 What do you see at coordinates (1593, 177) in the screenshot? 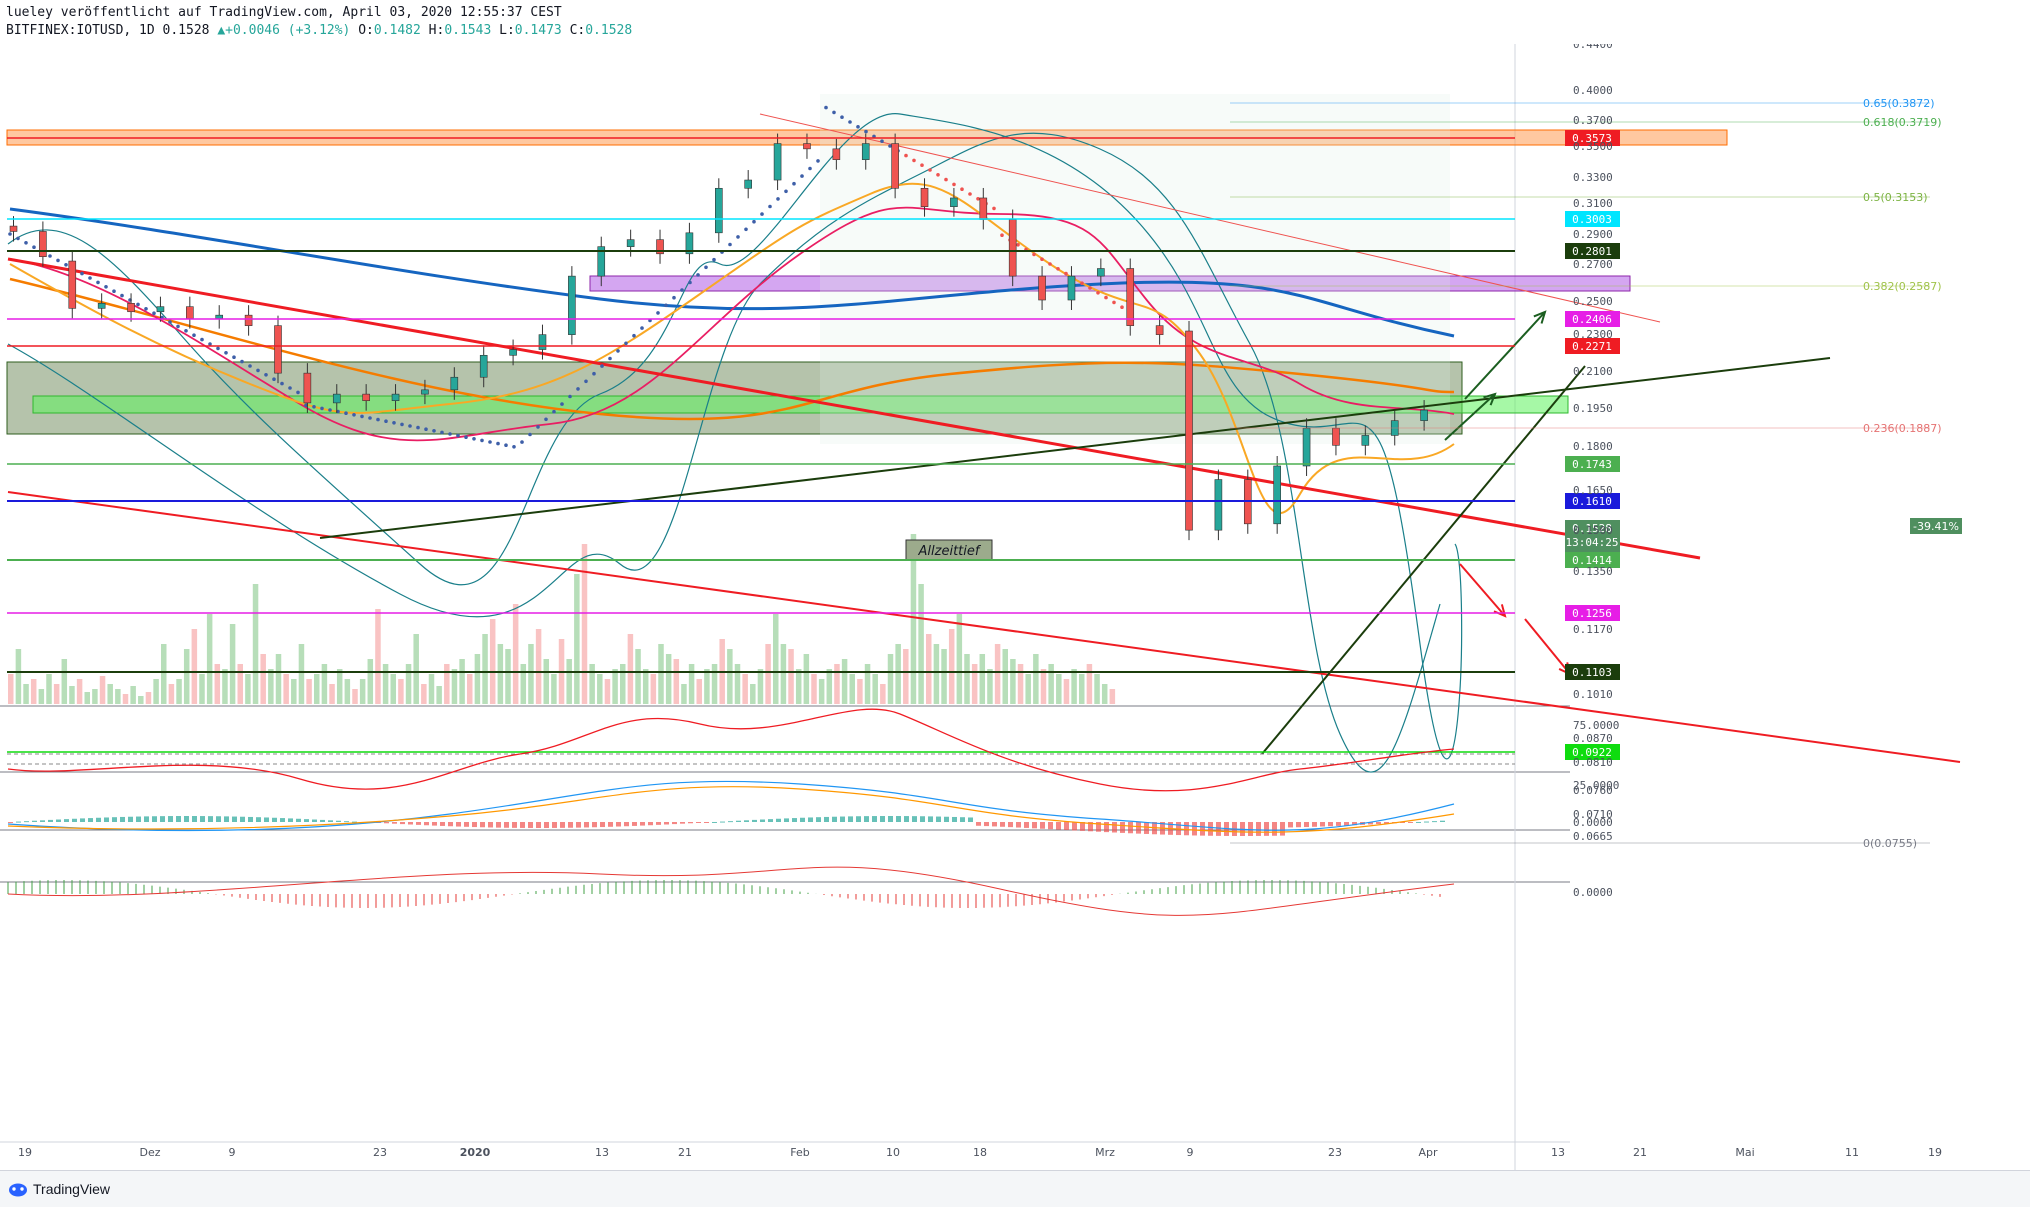
I see `price-tick-label: 0.3300` at bounding box center [1593, 177].